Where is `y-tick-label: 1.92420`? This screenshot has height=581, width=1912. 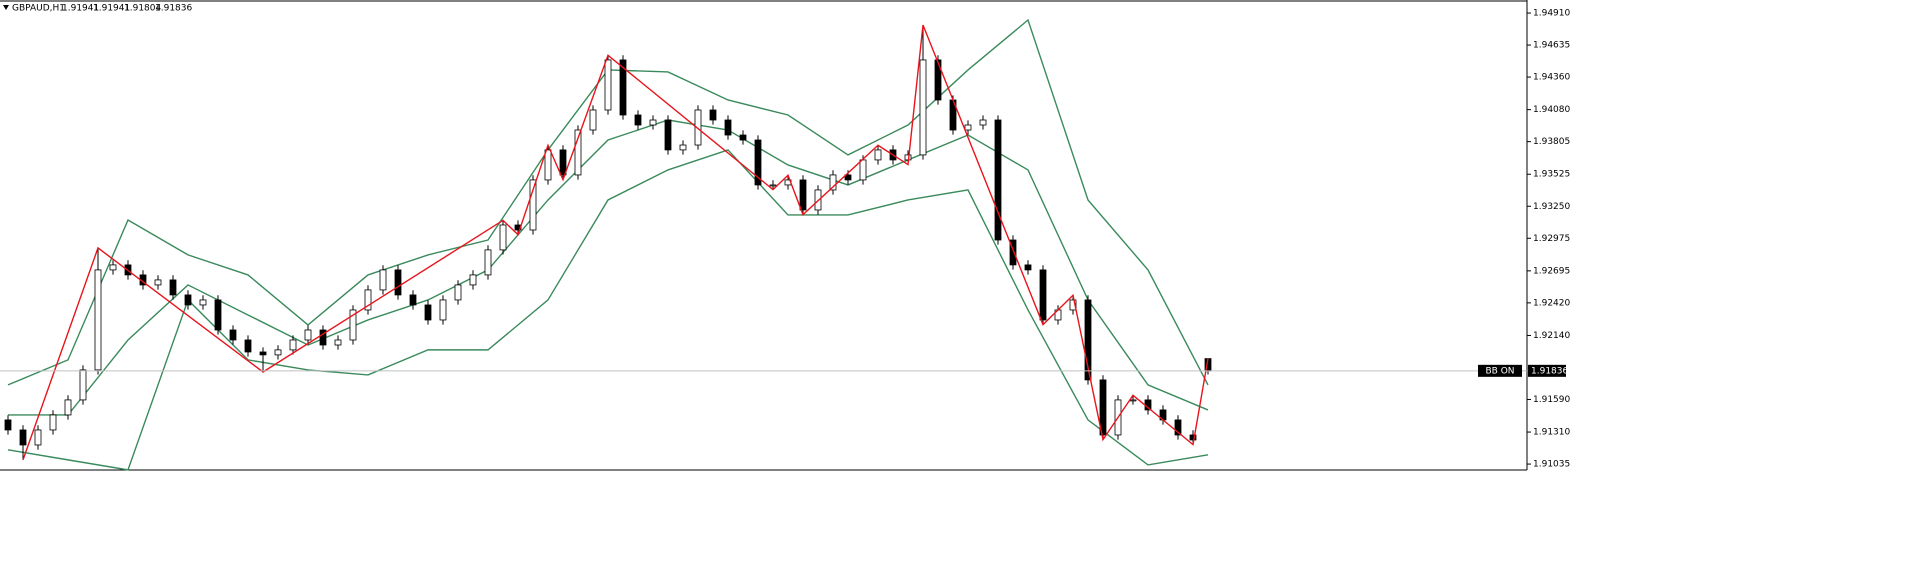 y-tick-label: 1.92420 is located at coordinates (1551, 303).